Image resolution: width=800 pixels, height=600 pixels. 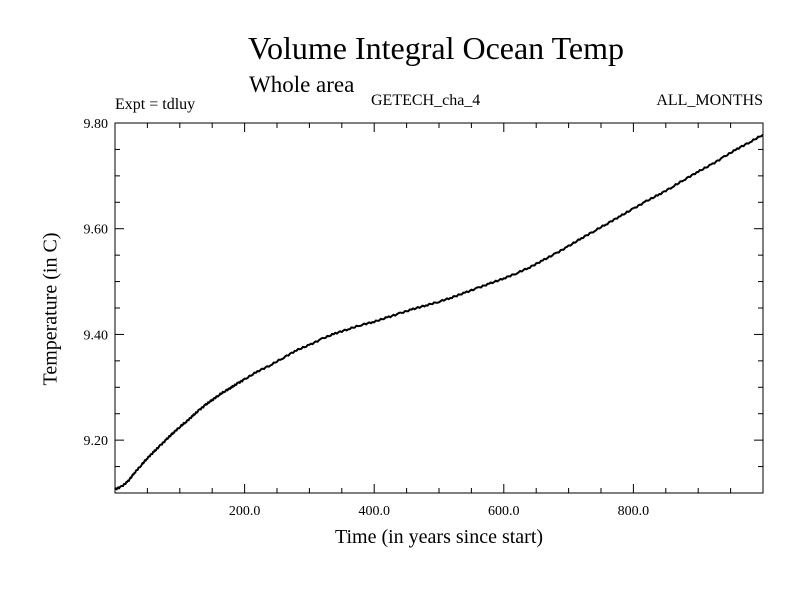 What do you see at coordinates (302, 84) in the screenshot?
I see `chart-subtitle: Whole area` at bounding box center [302, 84].